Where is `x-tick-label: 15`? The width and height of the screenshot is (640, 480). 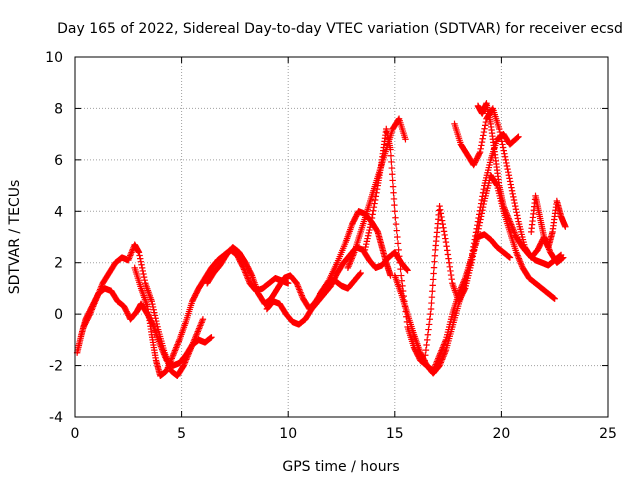
x-tick-label: 15 is located at coordinates (395, 434).